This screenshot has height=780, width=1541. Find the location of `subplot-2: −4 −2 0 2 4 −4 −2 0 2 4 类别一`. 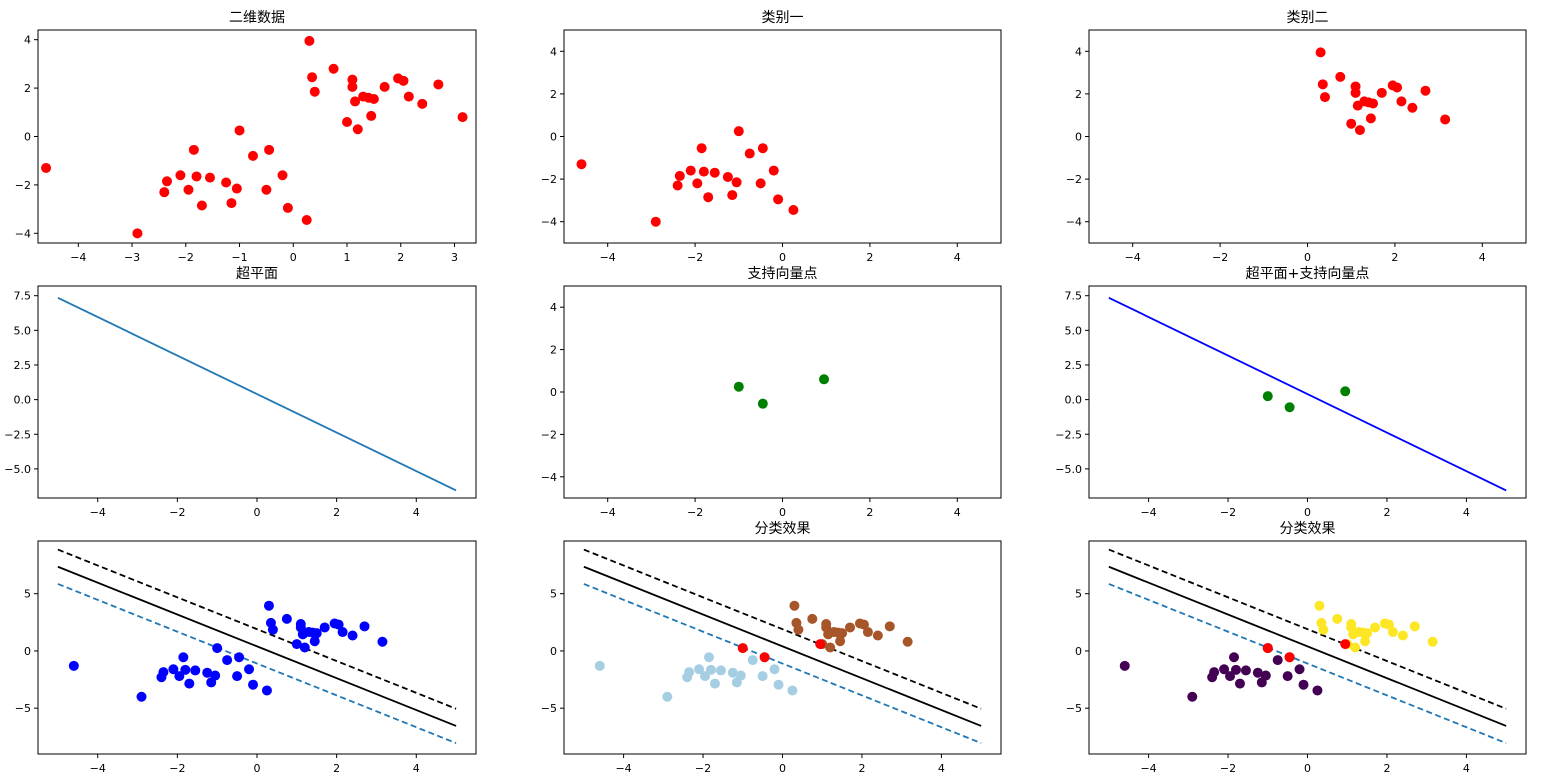

subplot-2: −4 −2 0 2 4 −4 −2 0 2 4 类别一 is located at coordinates (771, 137).